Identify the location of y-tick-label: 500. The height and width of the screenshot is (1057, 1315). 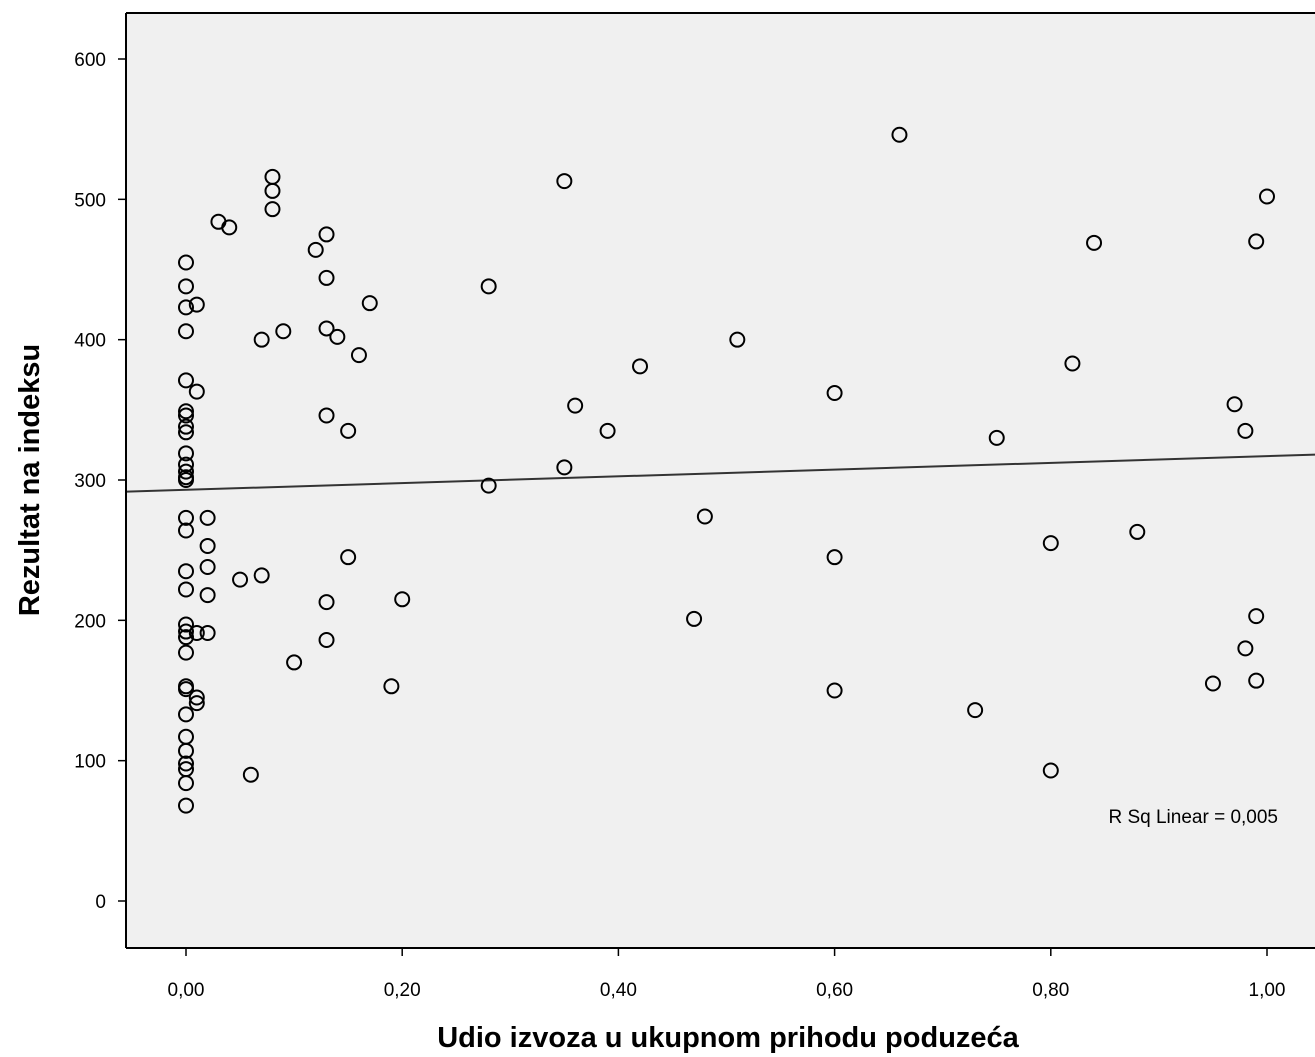
(90, 200).